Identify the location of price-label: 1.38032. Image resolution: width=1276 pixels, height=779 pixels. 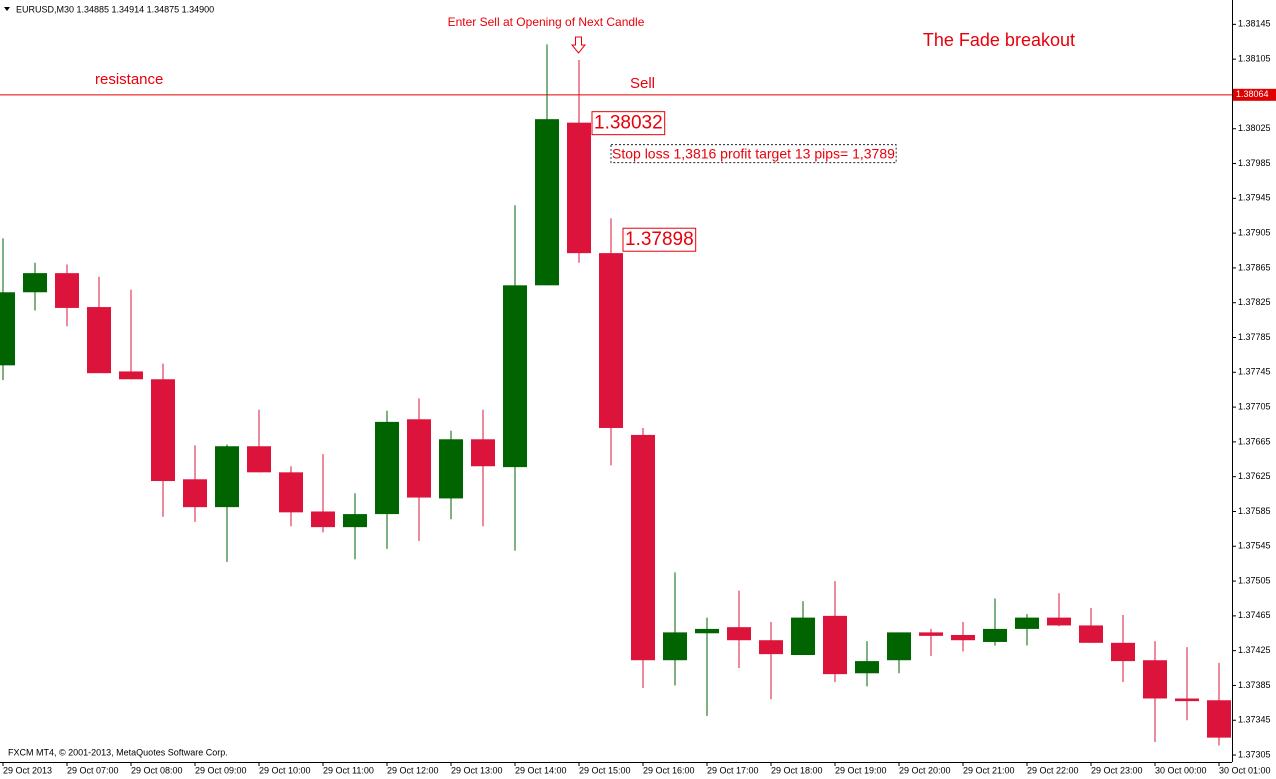
(628, 123).